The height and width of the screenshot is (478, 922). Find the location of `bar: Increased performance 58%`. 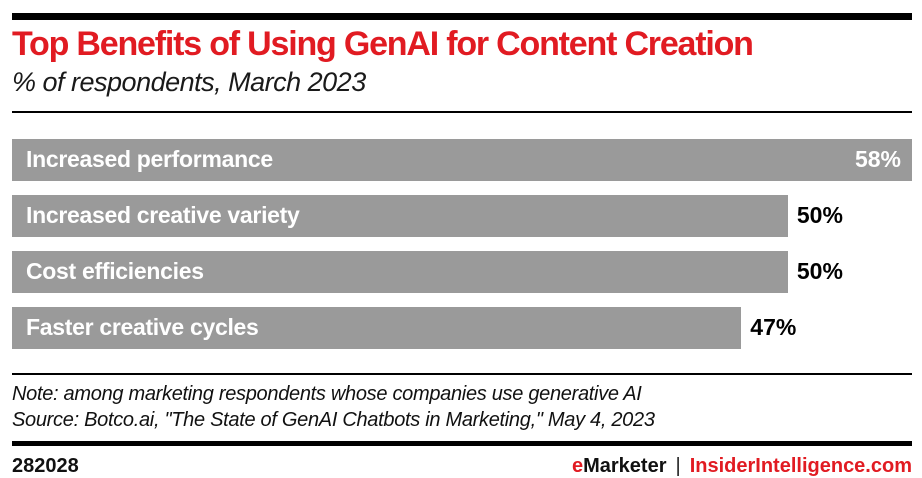

bar: Increased performance 58% is located at coordinates (462, 159).